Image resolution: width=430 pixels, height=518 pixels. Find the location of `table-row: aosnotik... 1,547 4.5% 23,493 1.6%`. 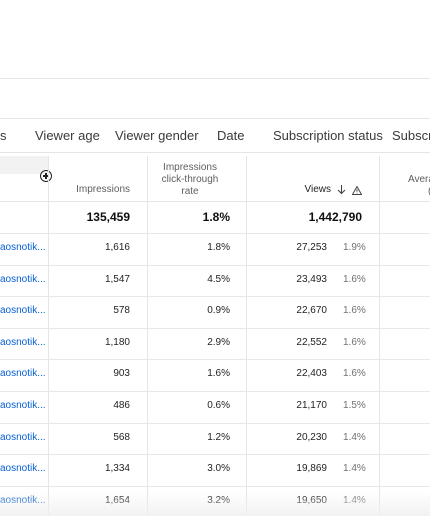

table-row: aosnotik... 1,547 4.5% 23,493 1.6% is located at coordinates (215, 280).